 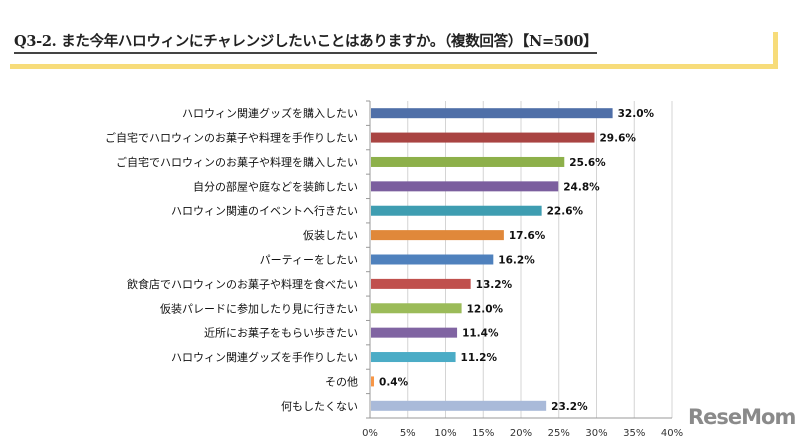 What do you see at coordinates (231, 138) in the screenshot?
I see `category-label: ご自宅でハロウィンのお菓子や料理を手作りしたい` at bounding box center [231, 138].